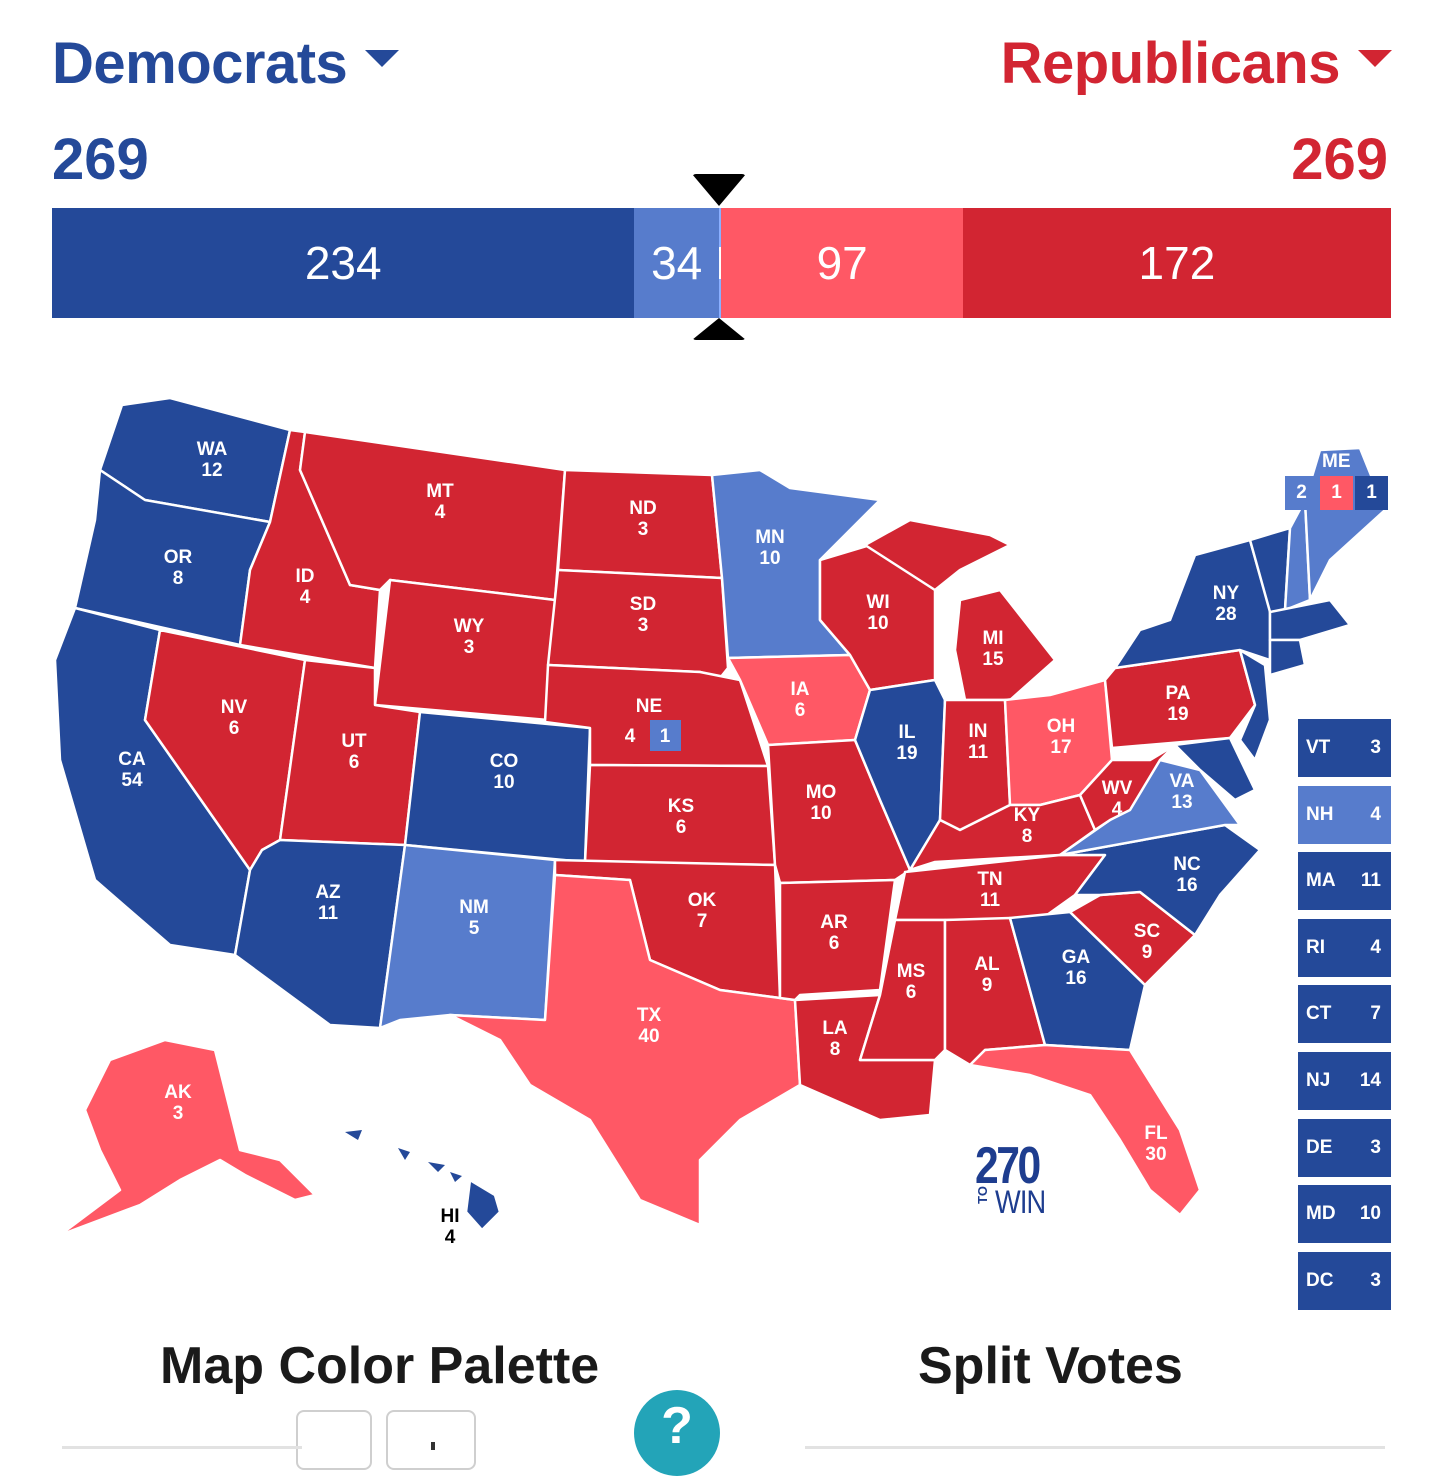 The image size is (1440, 1476). I want to click on label-ny-ev: 28, so click(1225, 614).